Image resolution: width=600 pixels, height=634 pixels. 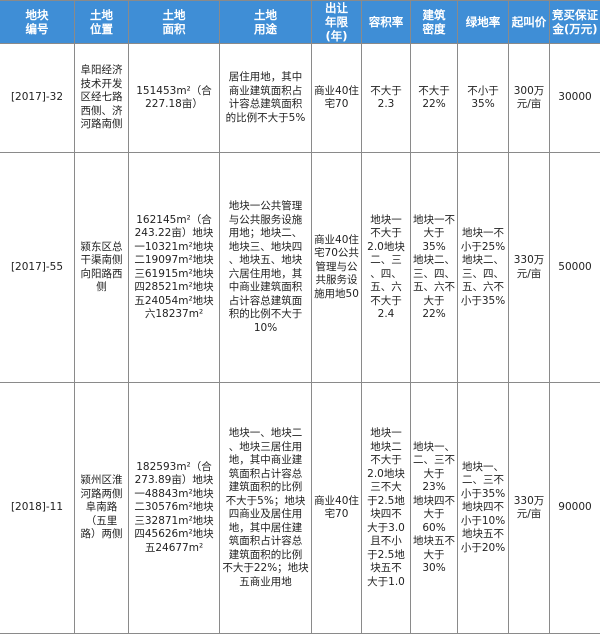 What do you see at coordinates (266, 22) in the screenshot?
I see `header-use: 土地 用途` at bounding box center [266, 22].